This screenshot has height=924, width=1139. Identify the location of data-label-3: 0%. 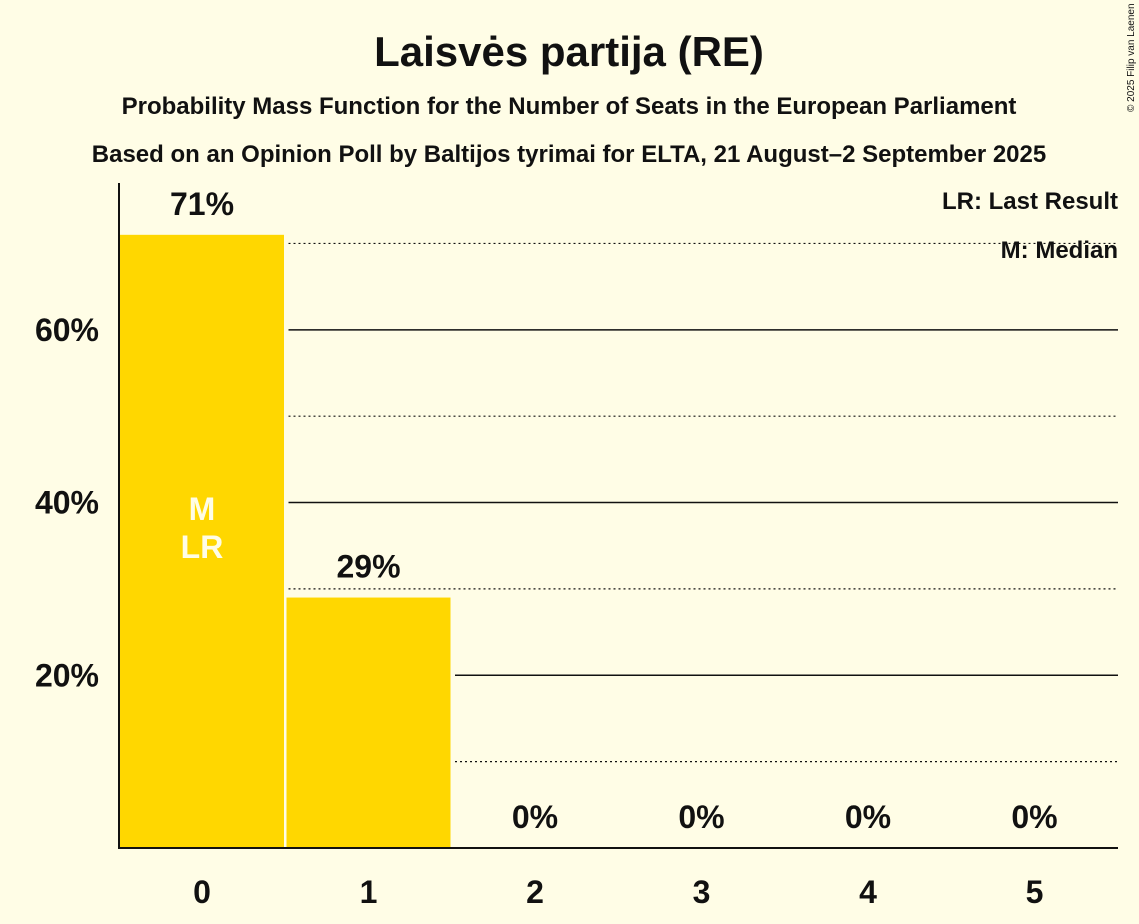
(701, 817).